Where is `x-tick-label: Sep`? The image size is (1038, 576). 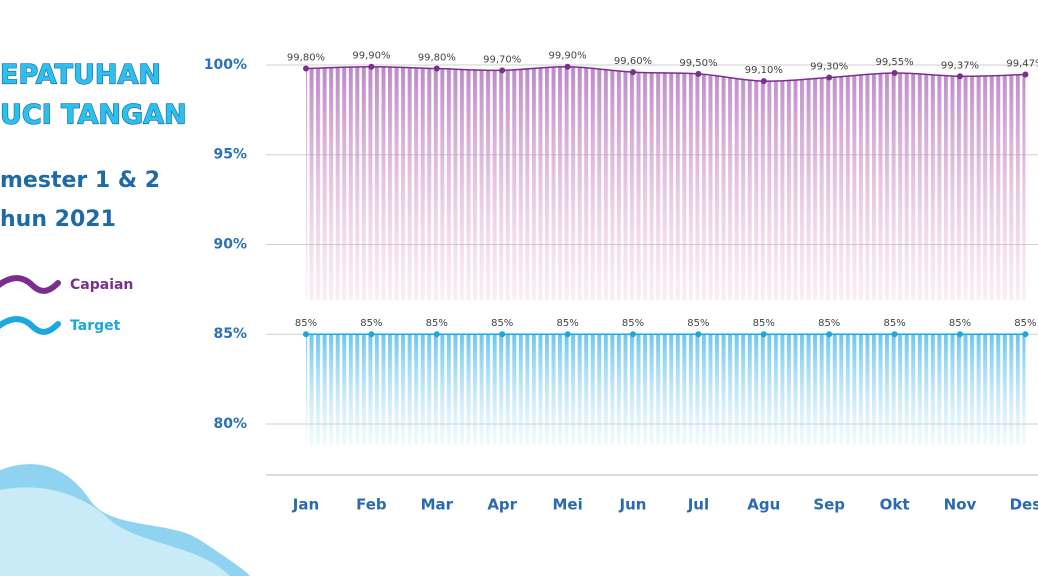
x-tick-label: Sep is located at coordinates (829, 505).